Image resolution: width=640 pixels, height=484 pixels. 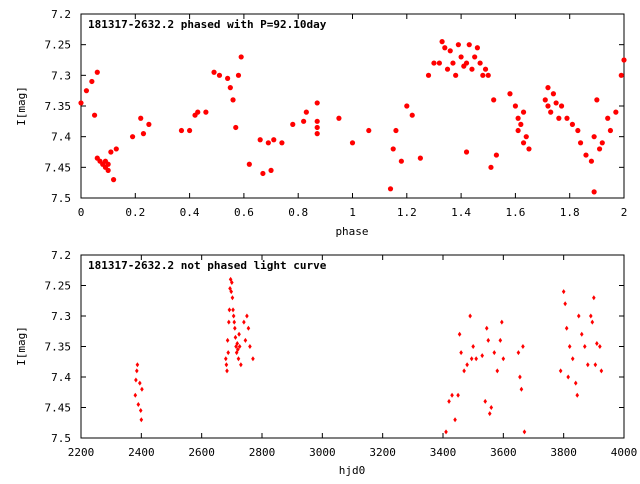 I want to click on x-tick-label: 1.4, so click(x=461, y=212).